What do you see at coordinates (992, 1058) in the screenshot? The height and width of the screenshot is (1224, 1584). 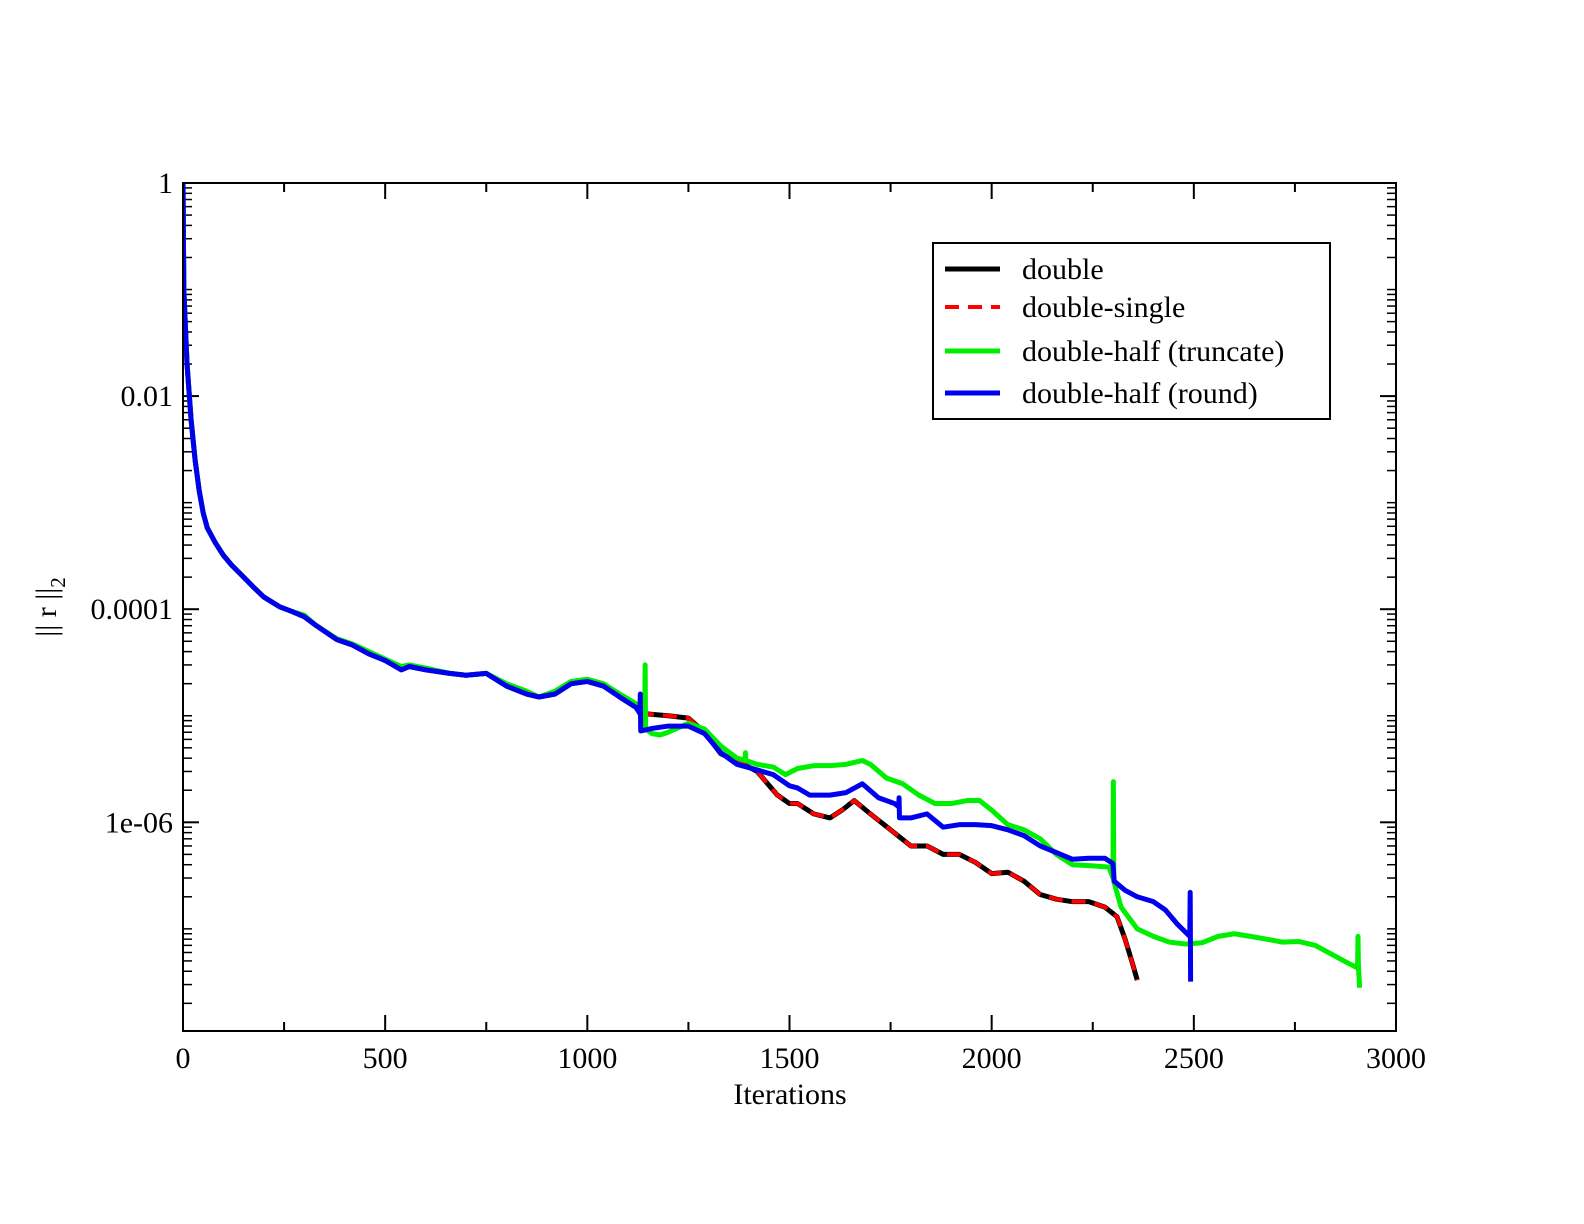 I see `x-tick-label: 2000` at bounding box center [992, 1058].